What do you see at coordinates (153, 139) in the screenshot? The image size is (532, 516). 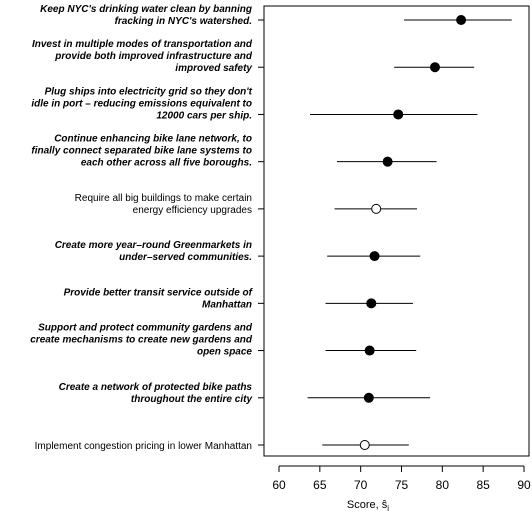 I see `row-label-line: Continue enhancing bike lane network, to` at bounding box center [153, 139].